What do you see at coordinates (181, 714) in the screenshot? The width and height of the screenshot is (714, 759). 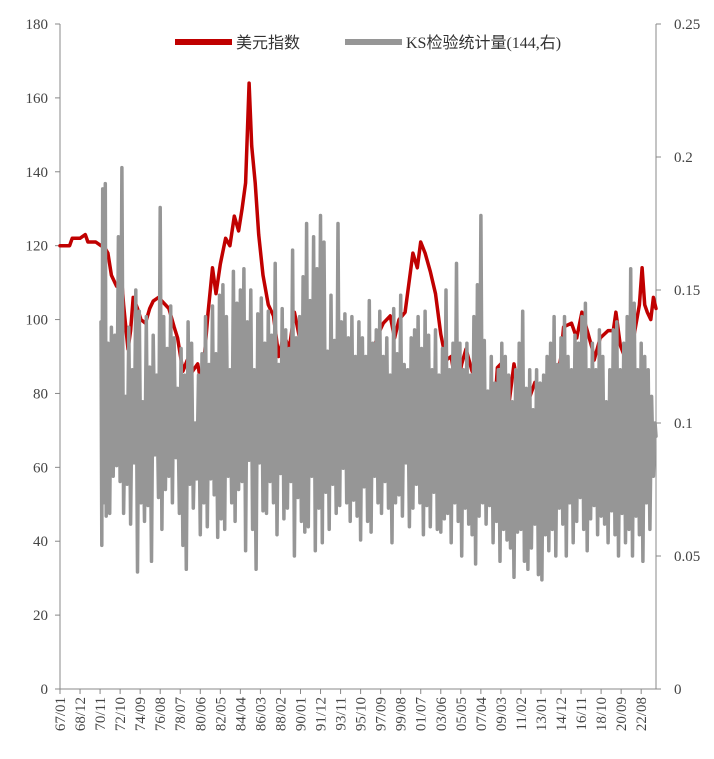 I see `x-tick-label: 78/07` at bounding box center [181, 714].